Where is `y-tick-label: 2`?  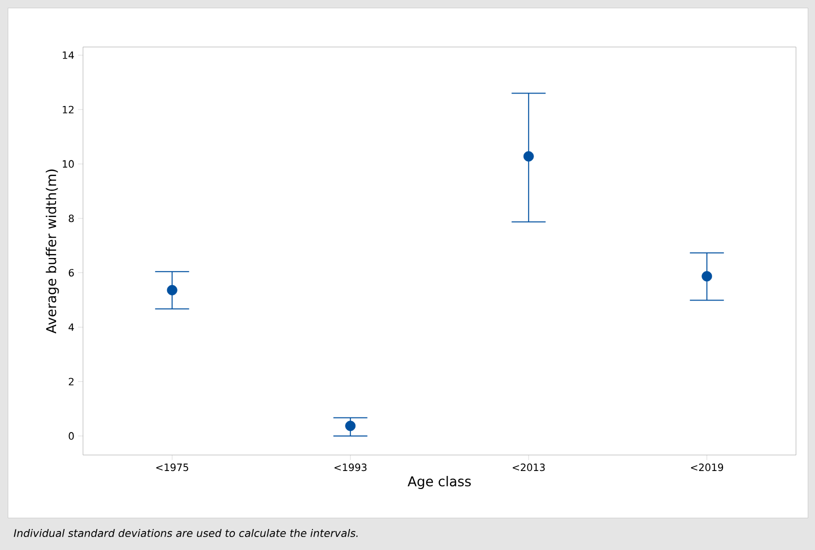
y-tick-label: 2 is located at coordinates (71, 382).